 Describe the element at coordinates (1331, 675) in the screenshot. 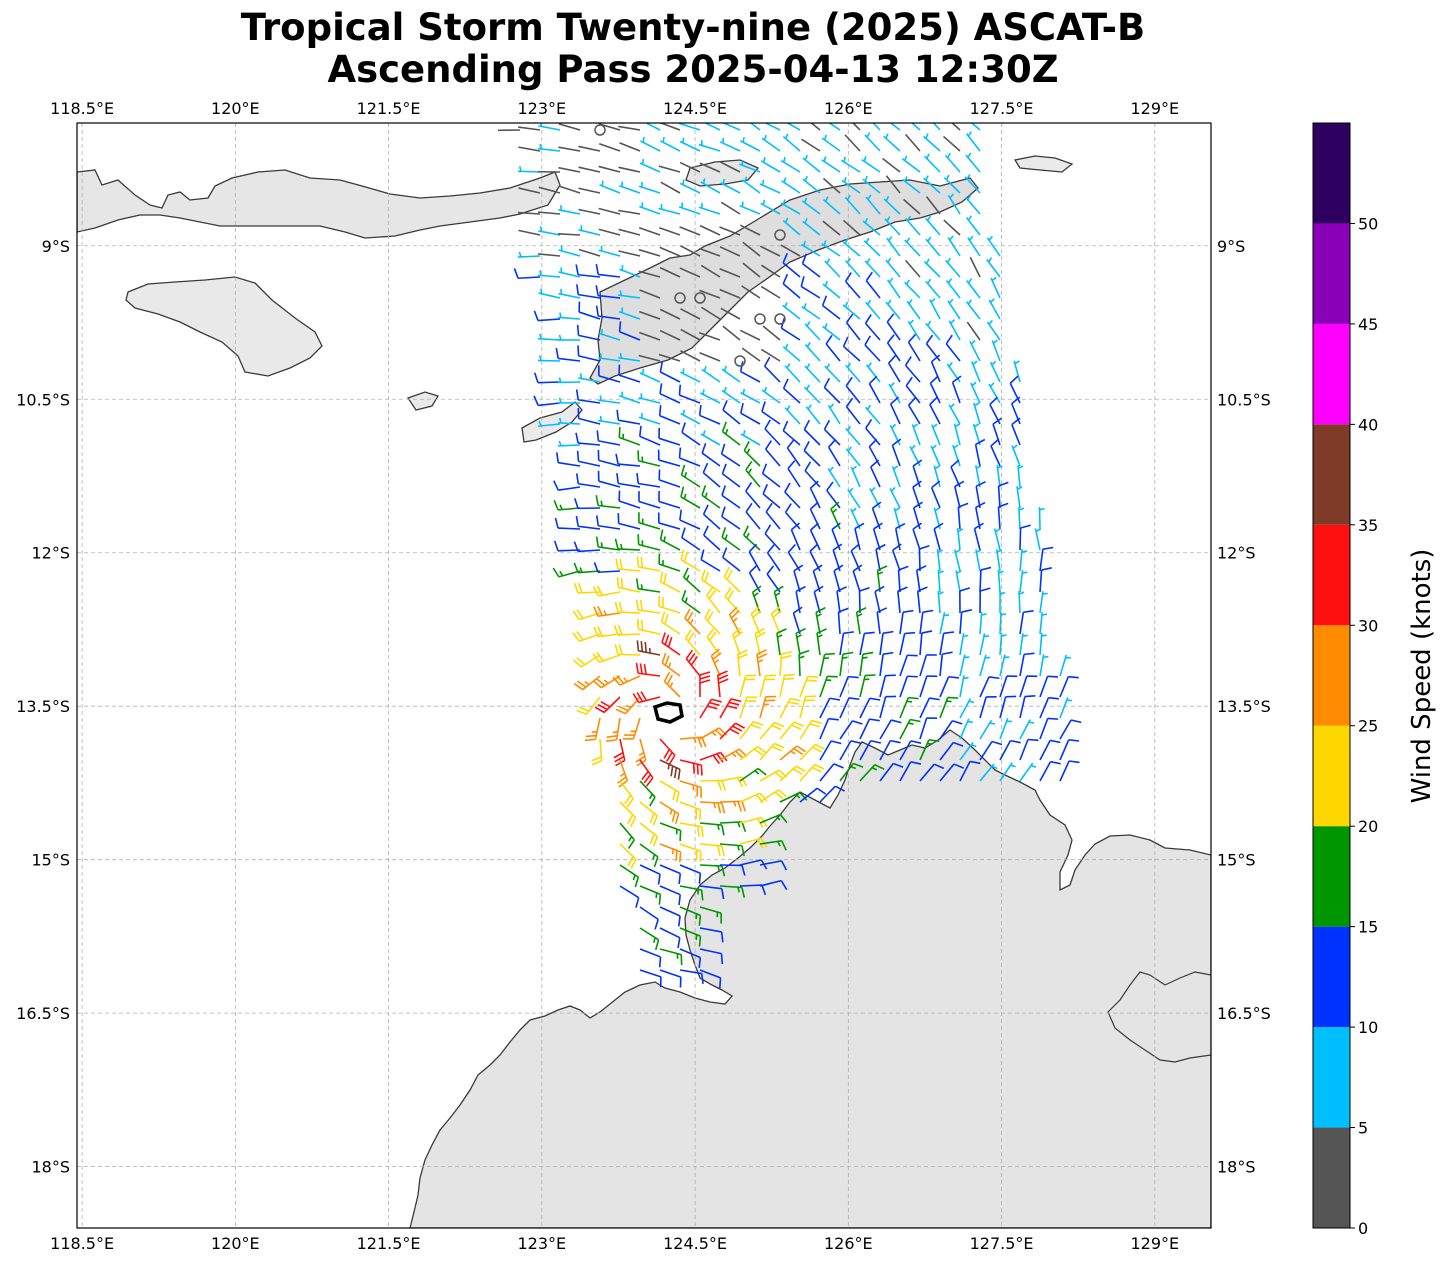

I see `colorbar-frame` at that location.